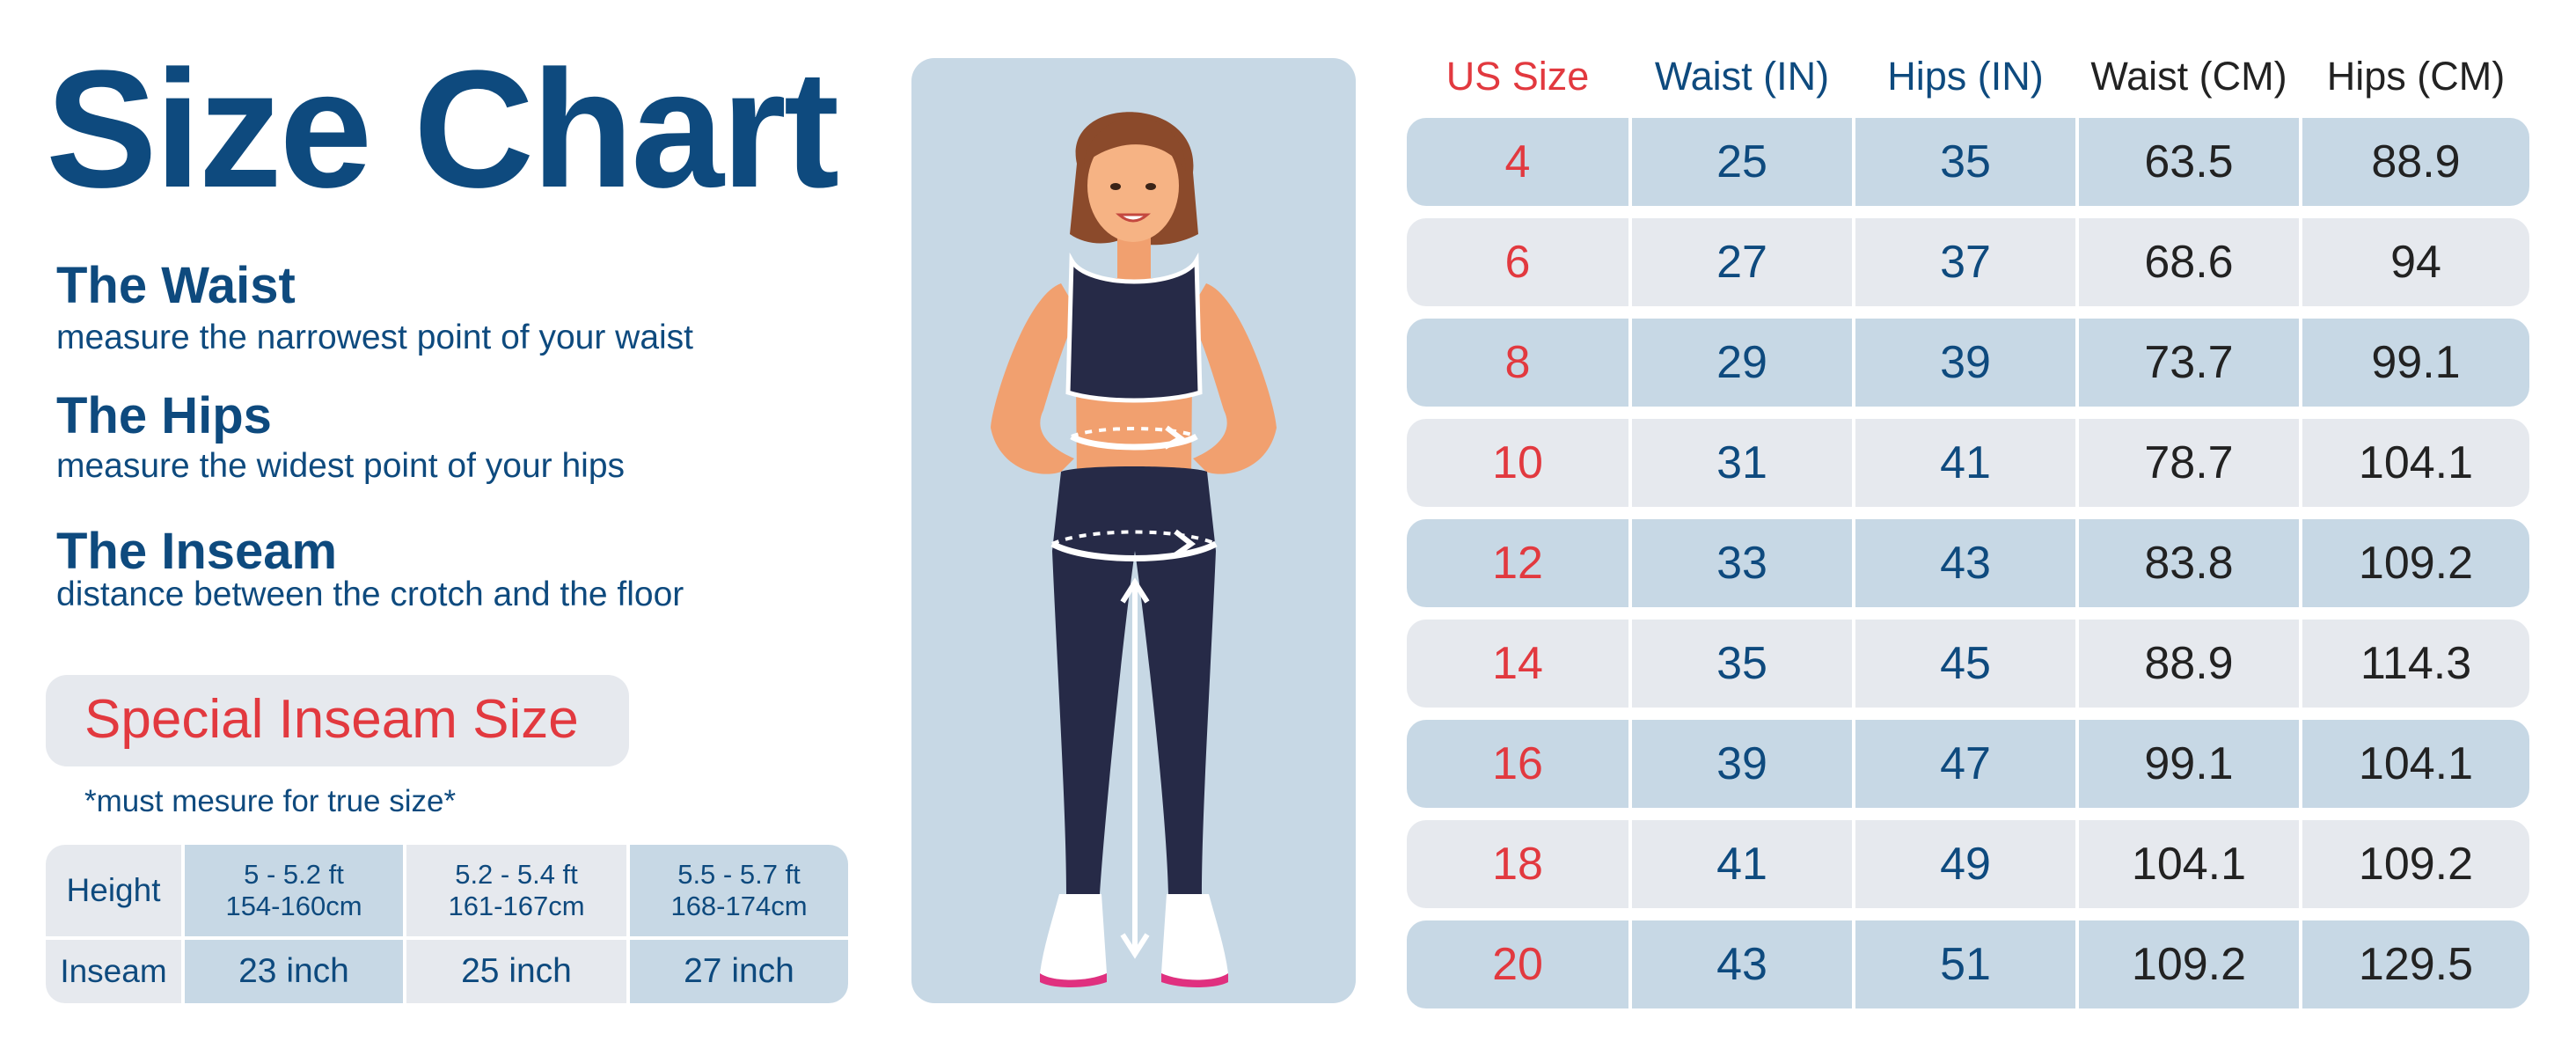 This screenshot has width=2576, height=1056. I want to click on us-size-cell: 4, so click(1517, 161).